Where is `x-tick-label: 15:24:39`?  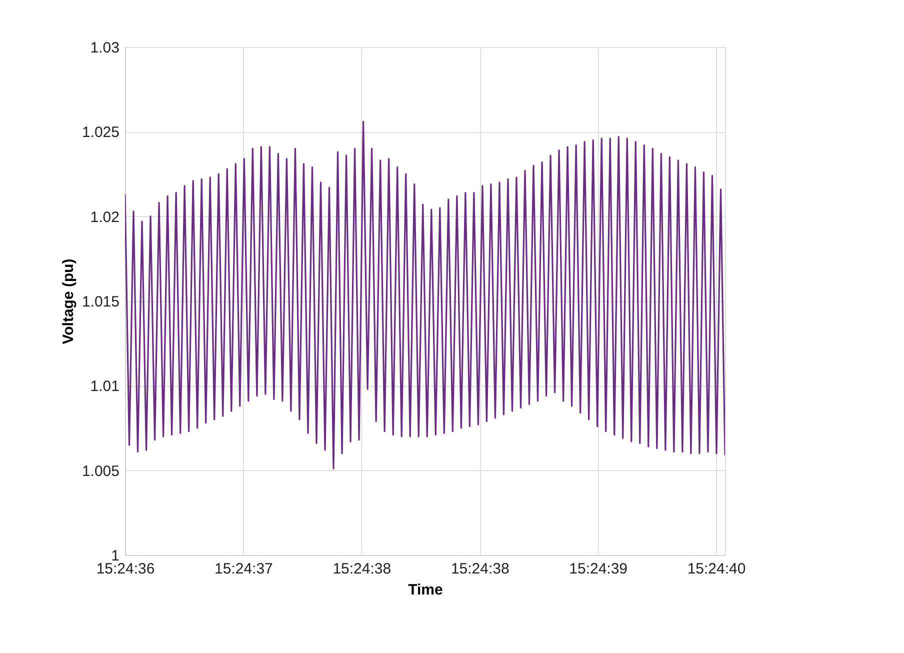
x-tick-label: 15:24:39 is located at coordinates (598, 569).